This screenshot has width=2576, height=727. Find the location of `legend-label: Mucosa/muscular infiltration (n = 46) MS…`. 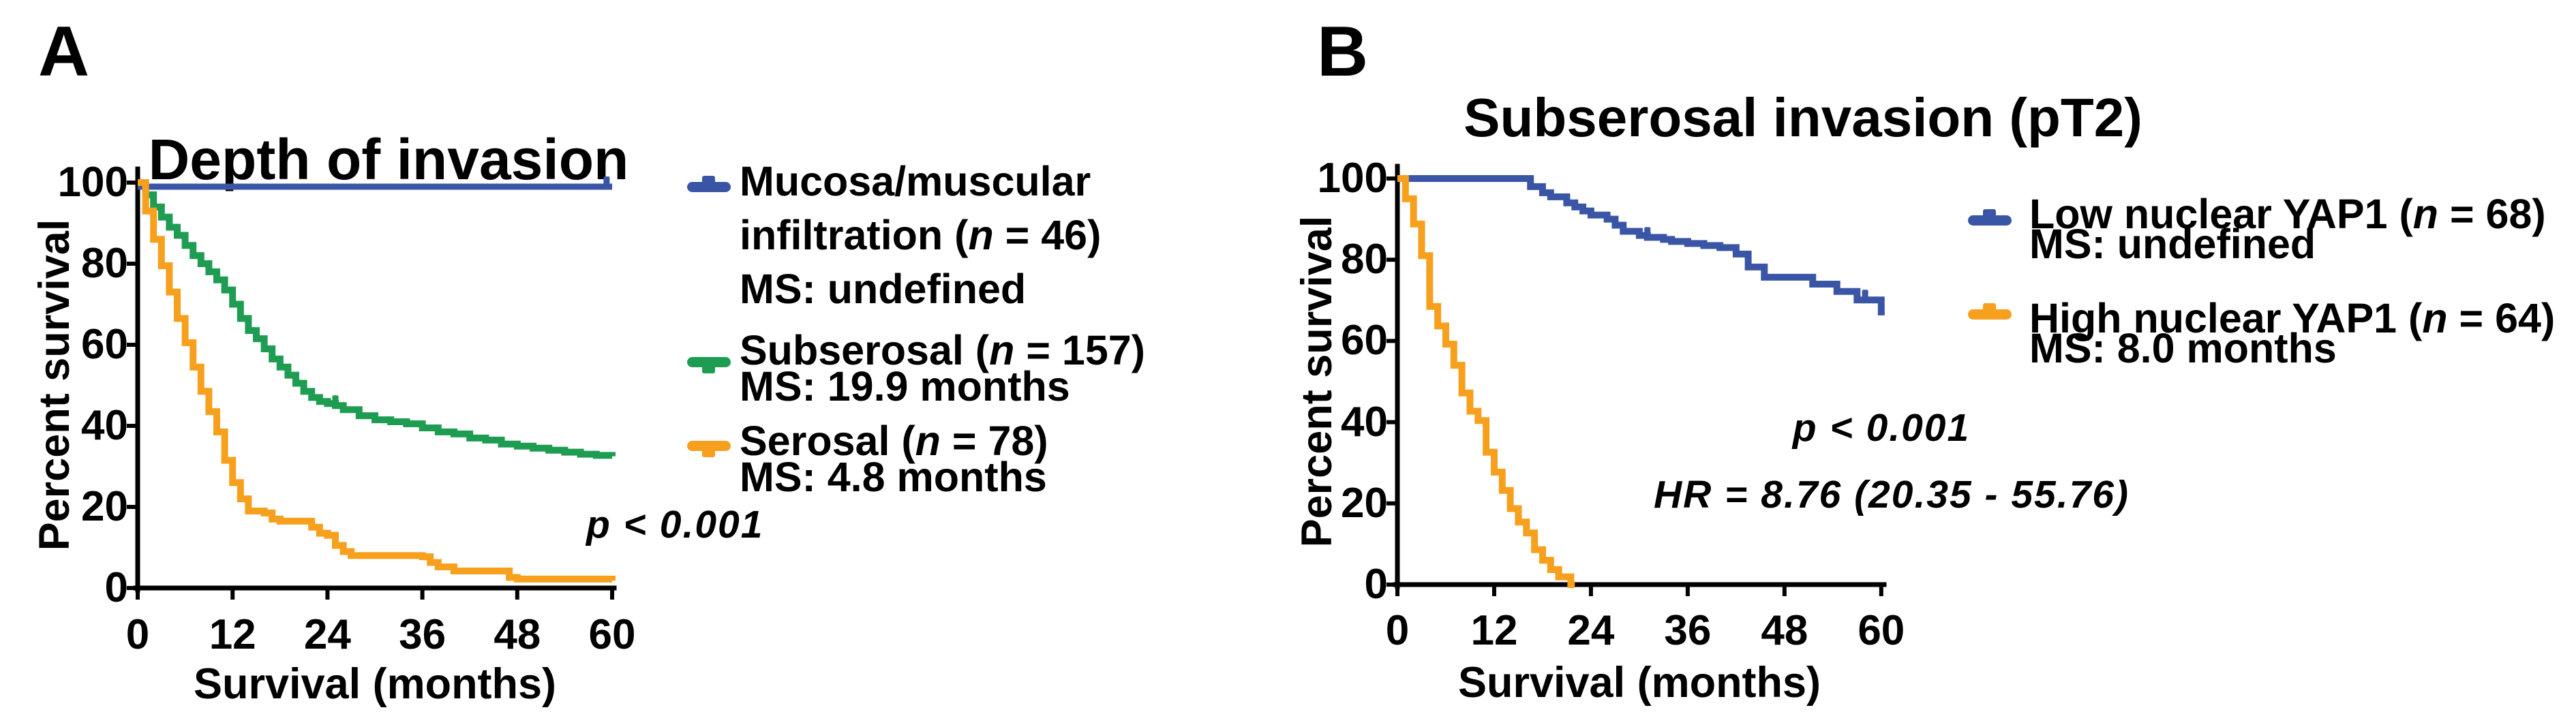

legend-label: Mucosa/muscular infiltration (n = 46) MS… is located at coordinates (944, 235).